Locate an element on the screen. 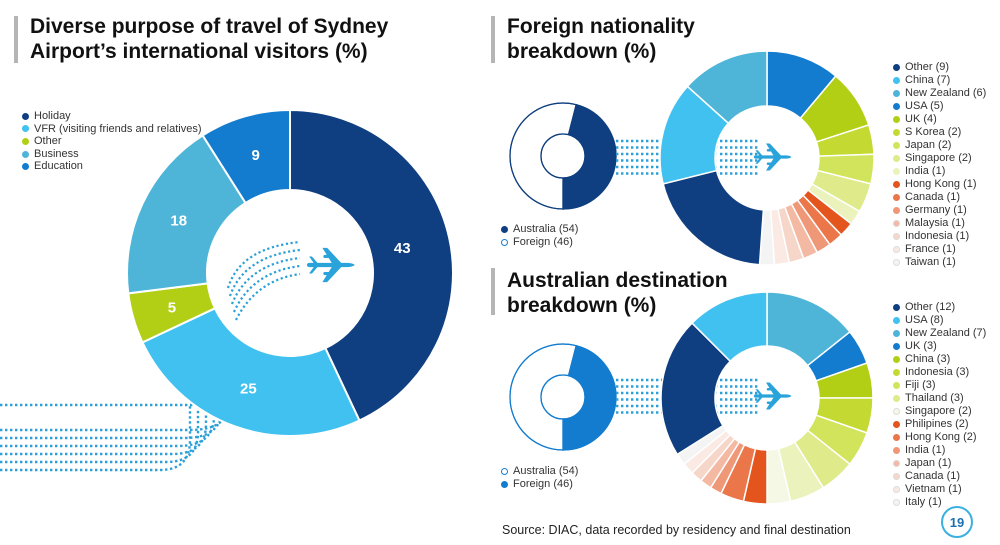  purpose-title-line-2: Airport’s international visitors (%) is located at coordinates (199, 51).